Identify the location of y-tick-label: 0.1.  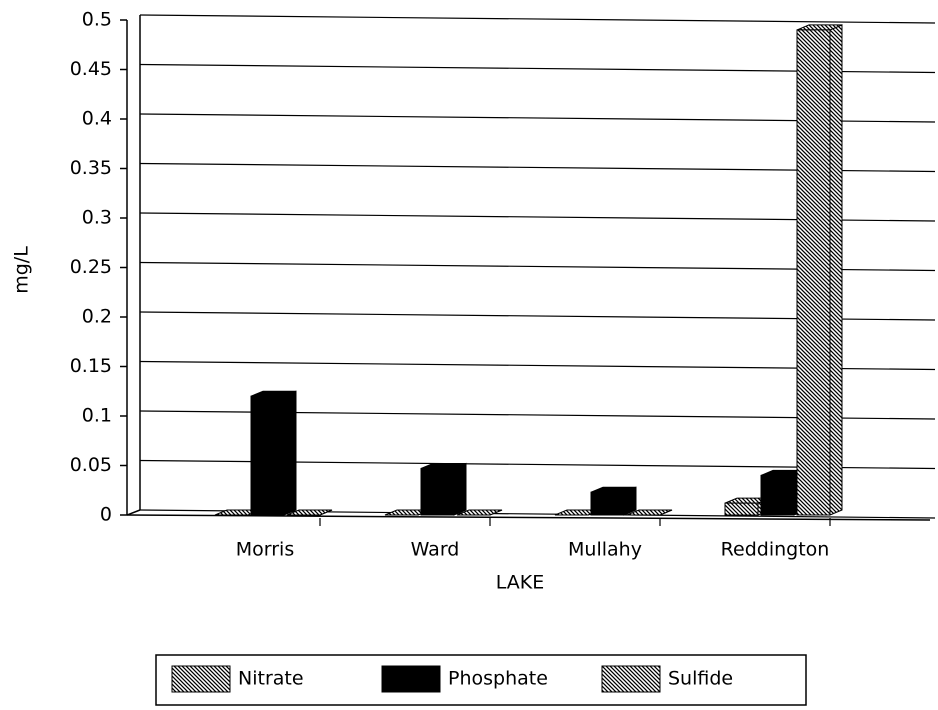
(97, 416).